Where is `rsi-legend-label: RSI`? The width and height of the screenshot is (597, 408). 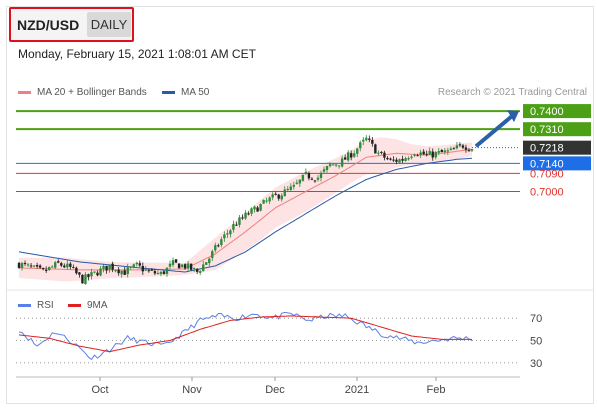
rsi-legend-label: RSI is located at coordinates (45, 305).